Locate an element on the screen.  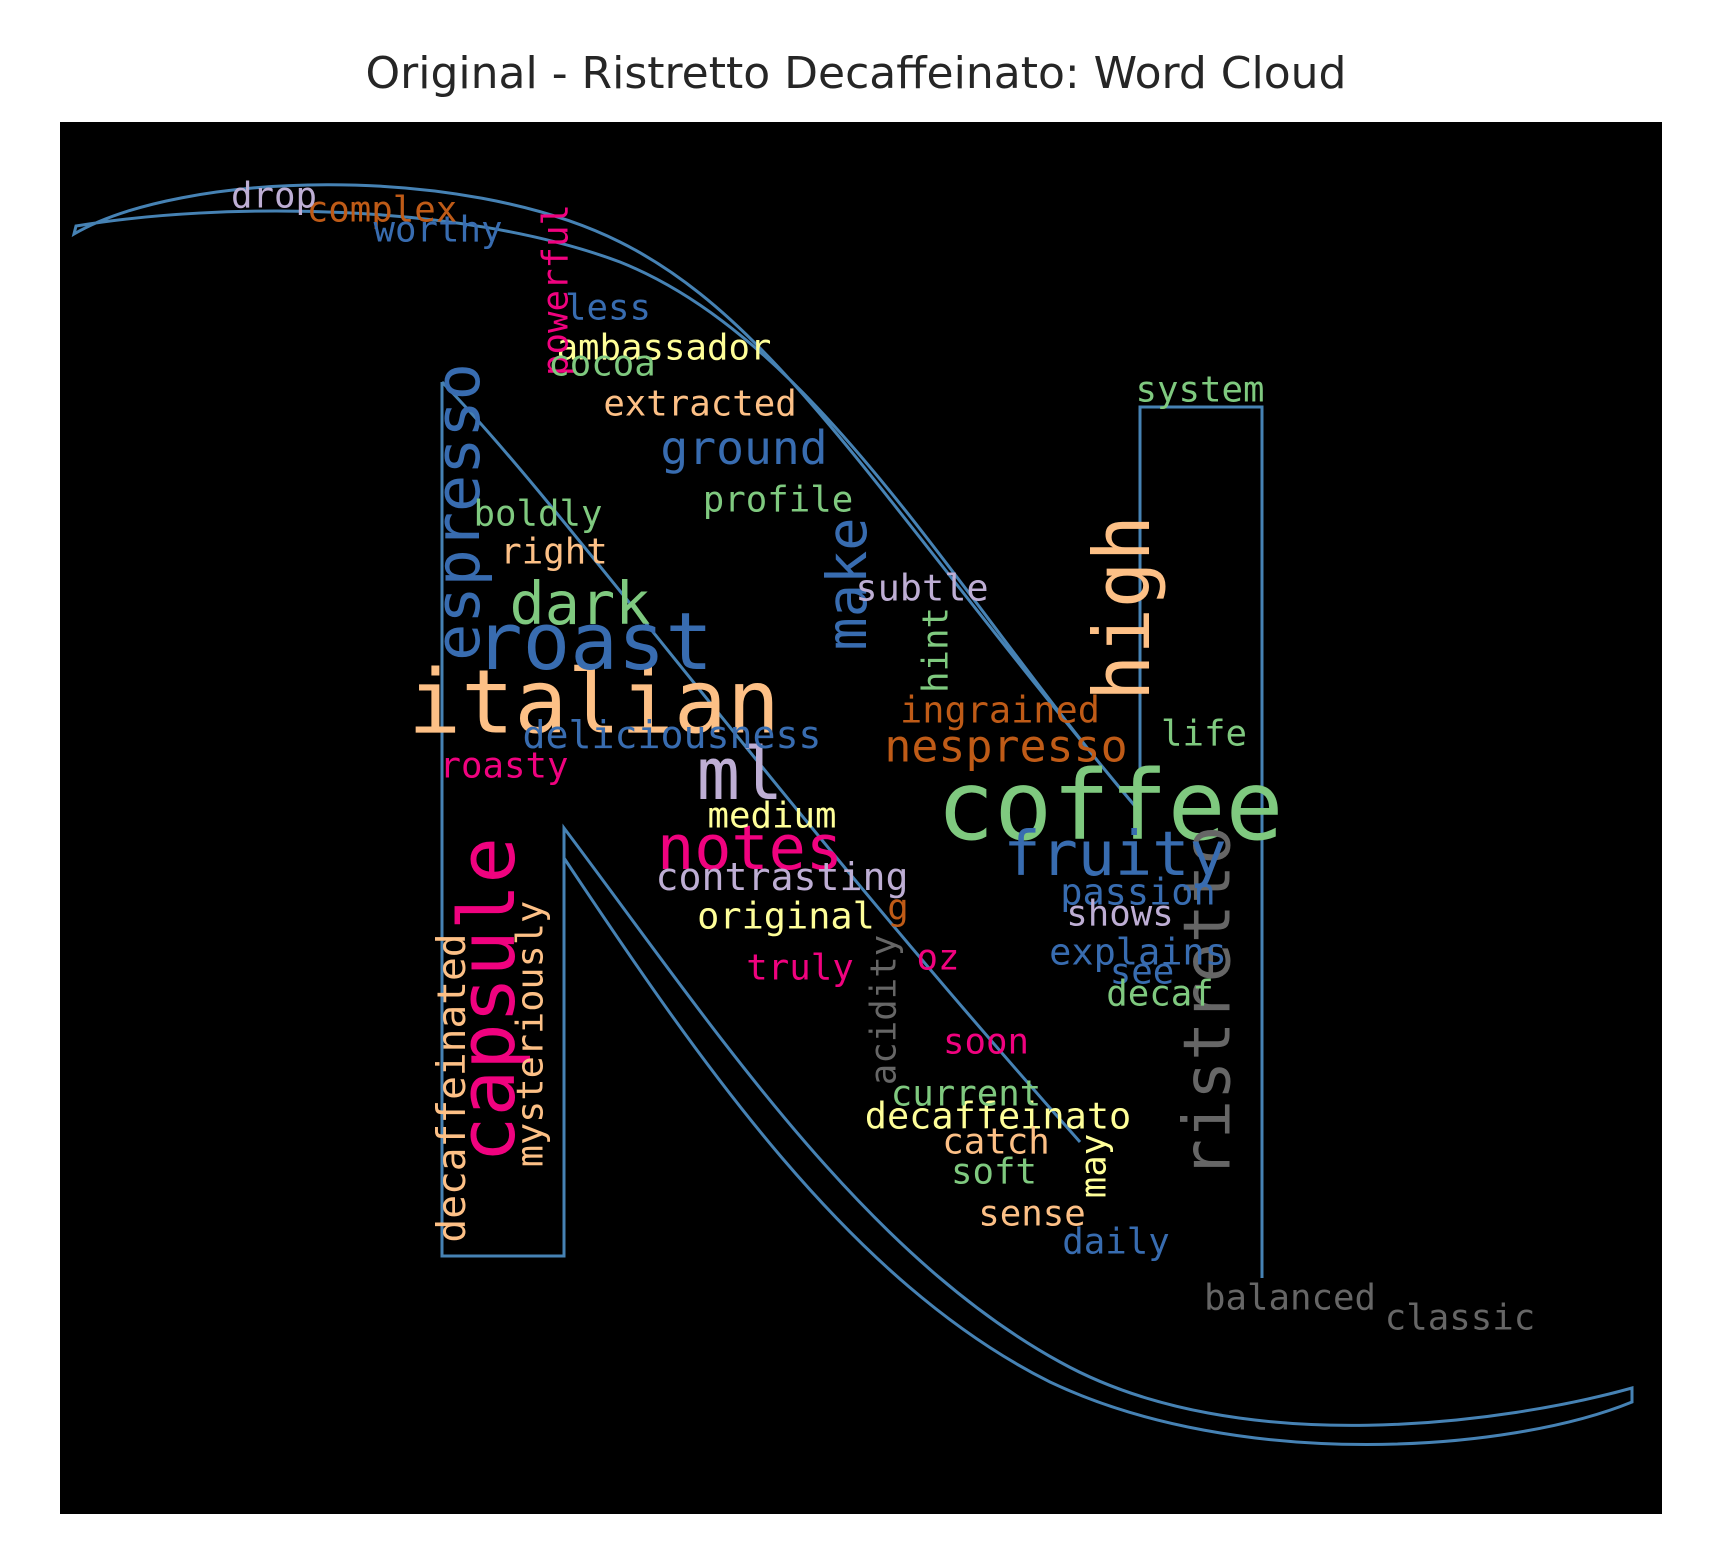
word-decaffeinato: decaffeinato is located at coordinates (998, 1116).